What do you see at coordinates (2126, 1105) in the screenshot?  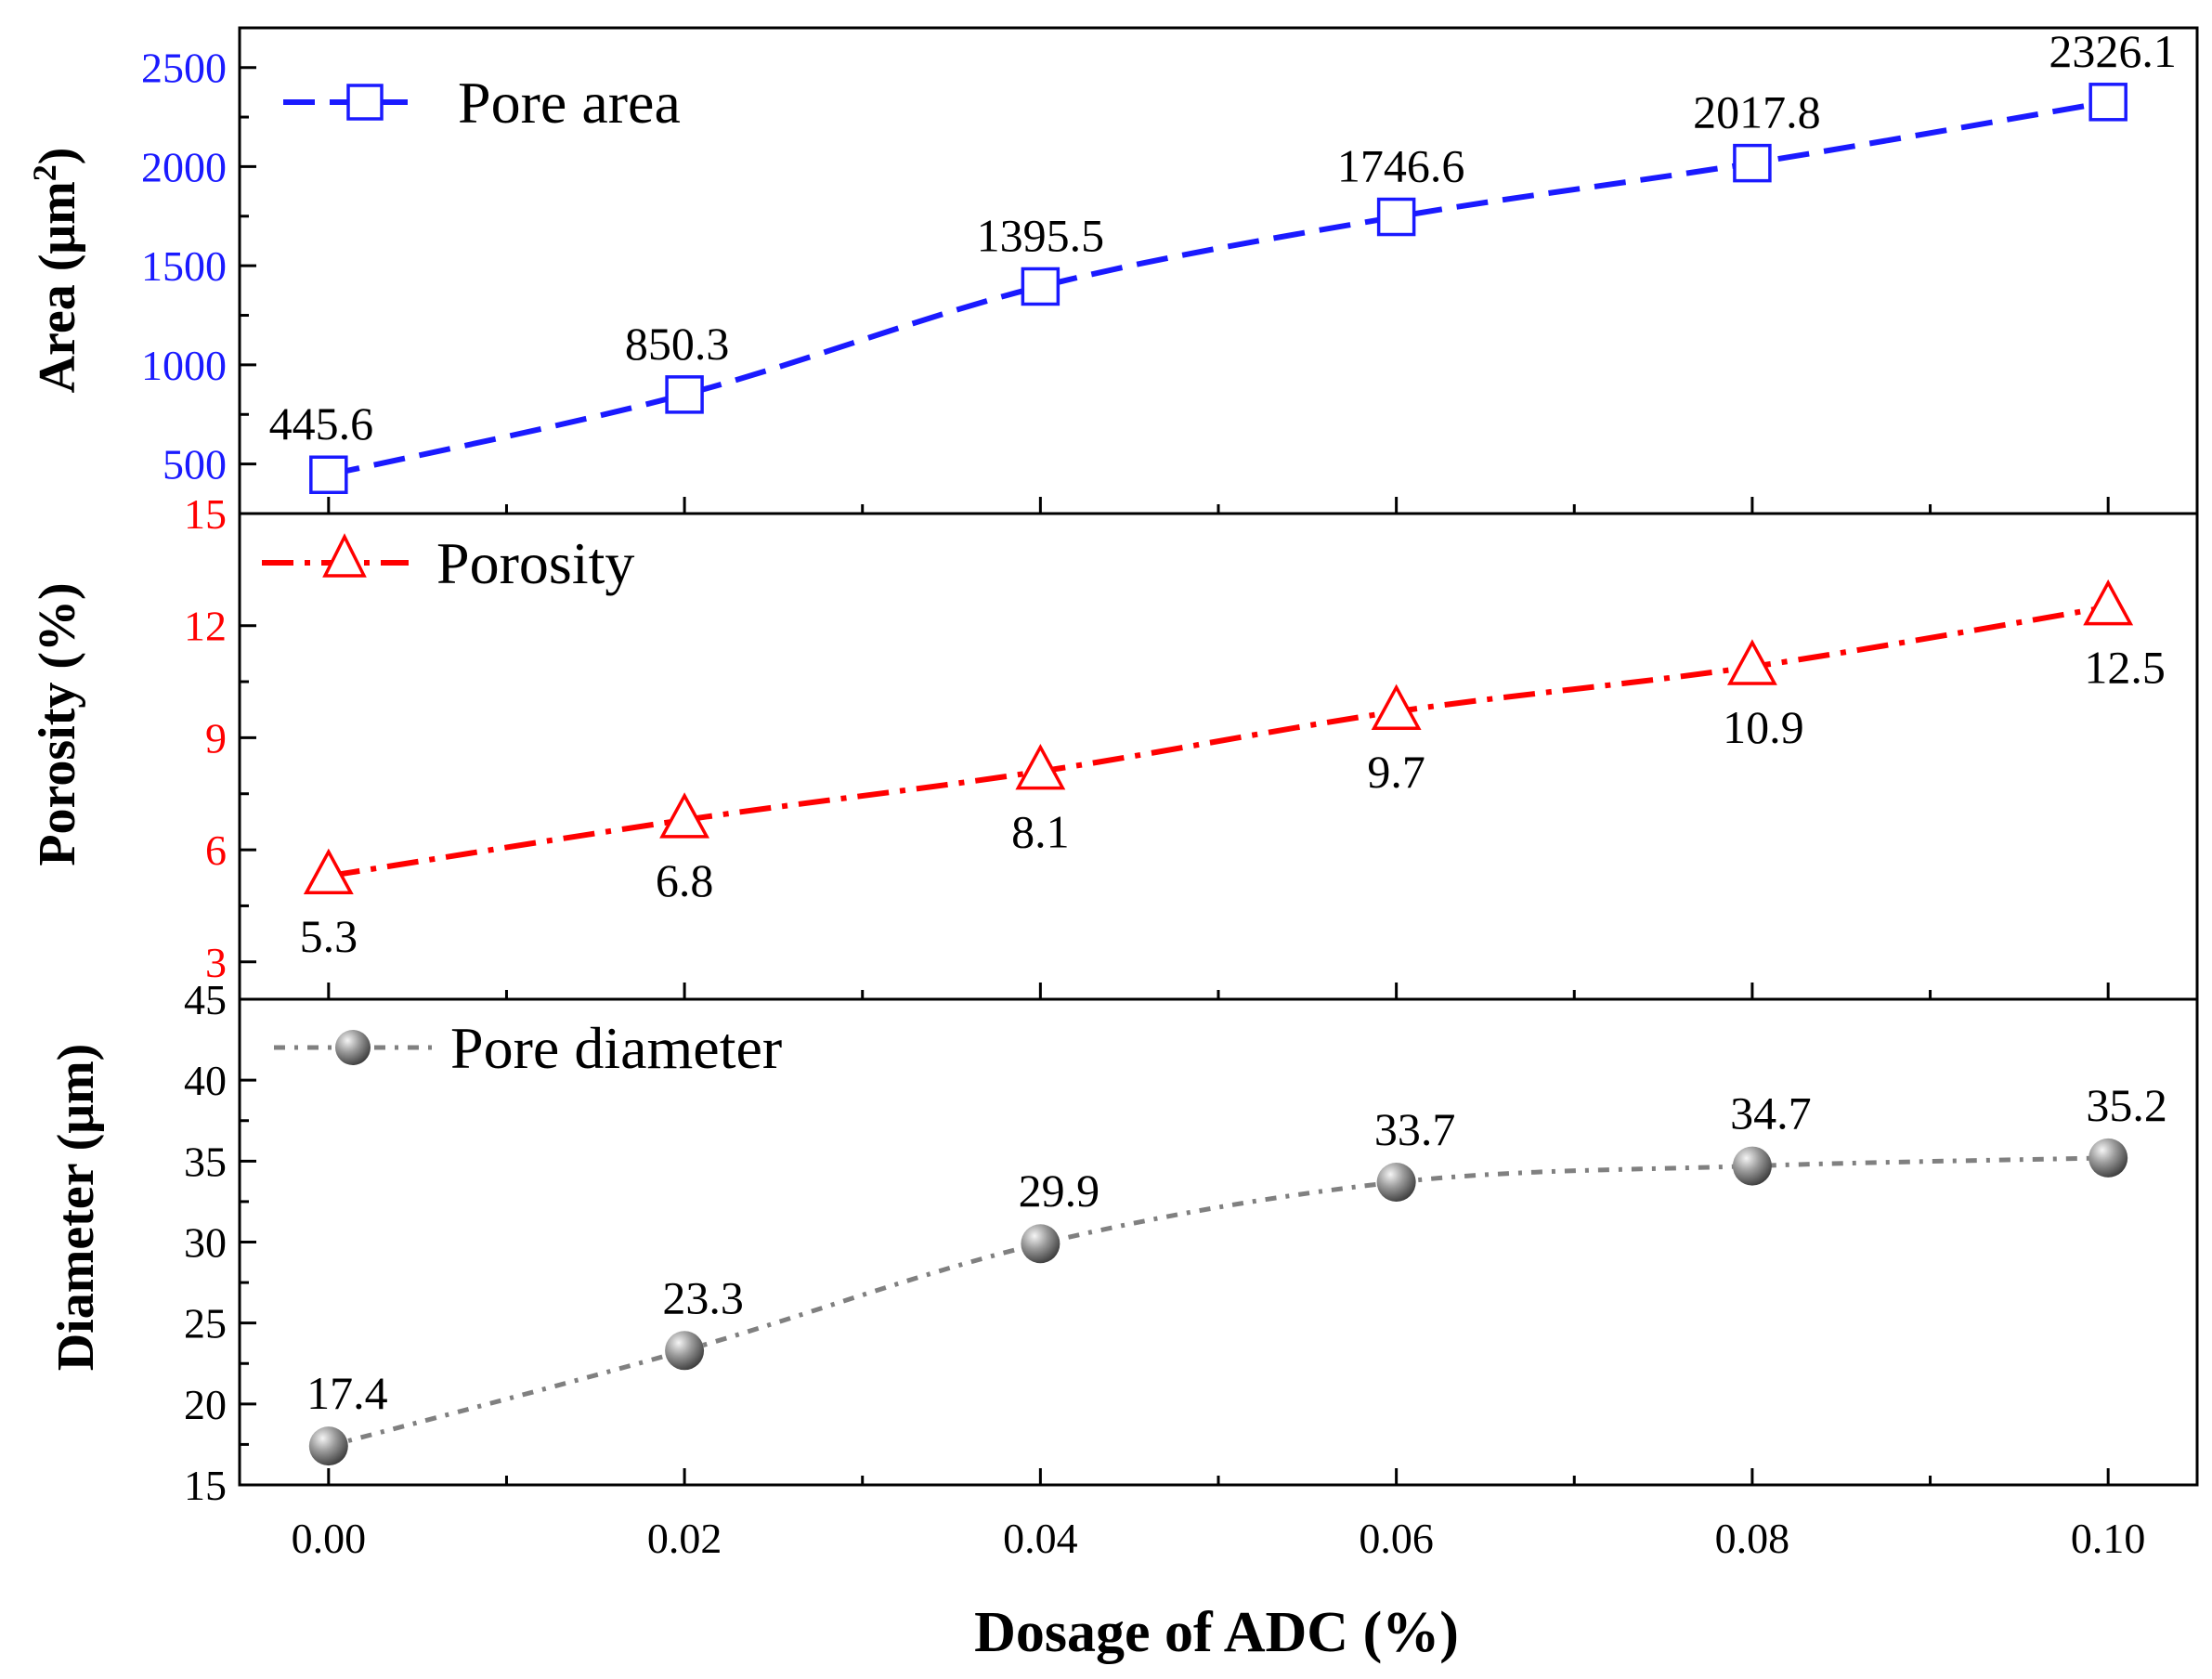 I see `data-label-diameter-5: 35.2` at bounding box center [2126, 1105].